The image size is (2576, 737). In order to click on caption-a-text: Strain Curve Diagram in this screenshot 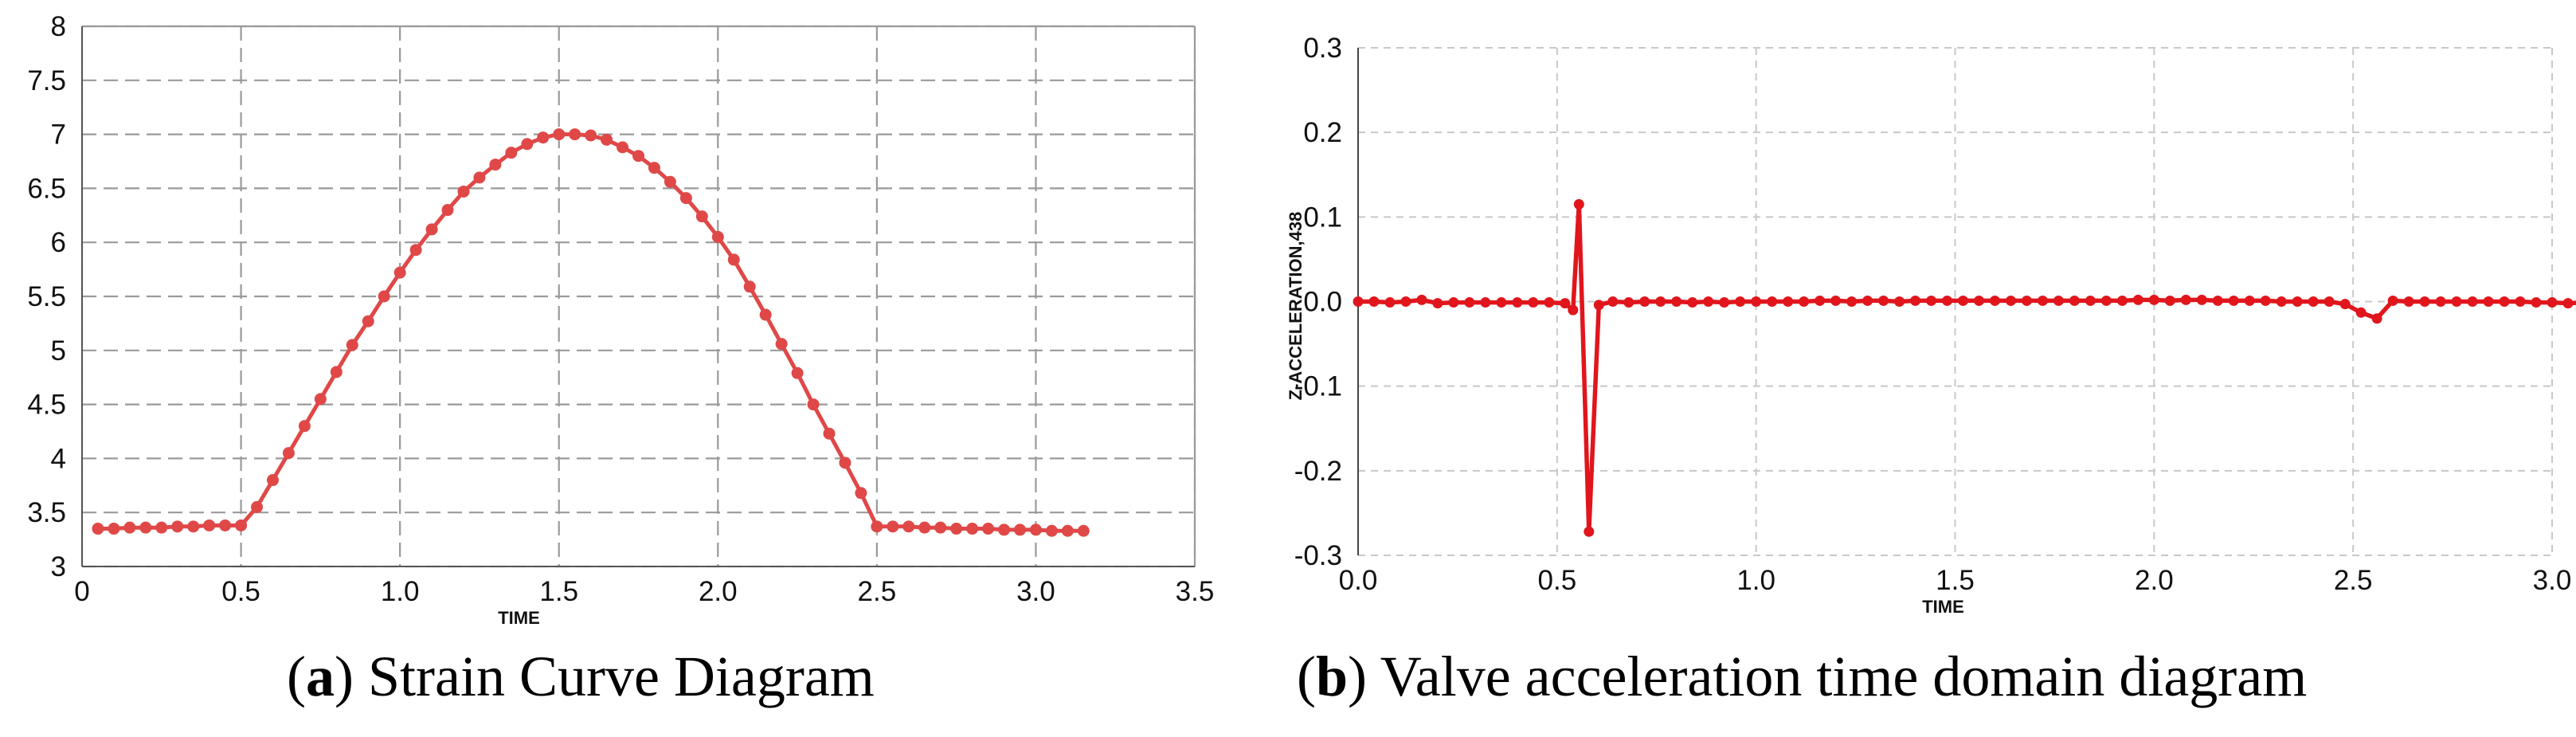, I will do `click(621, 676)`.